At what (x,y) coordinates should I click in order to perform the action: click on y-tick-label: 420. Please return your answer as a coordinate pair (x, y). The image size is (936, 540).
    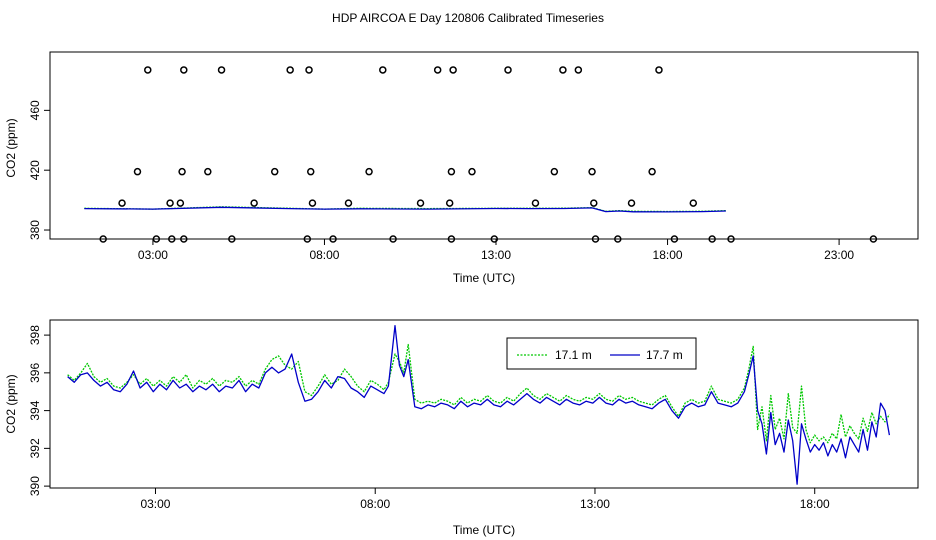
    Looking at the image, I should click on (35, 170).